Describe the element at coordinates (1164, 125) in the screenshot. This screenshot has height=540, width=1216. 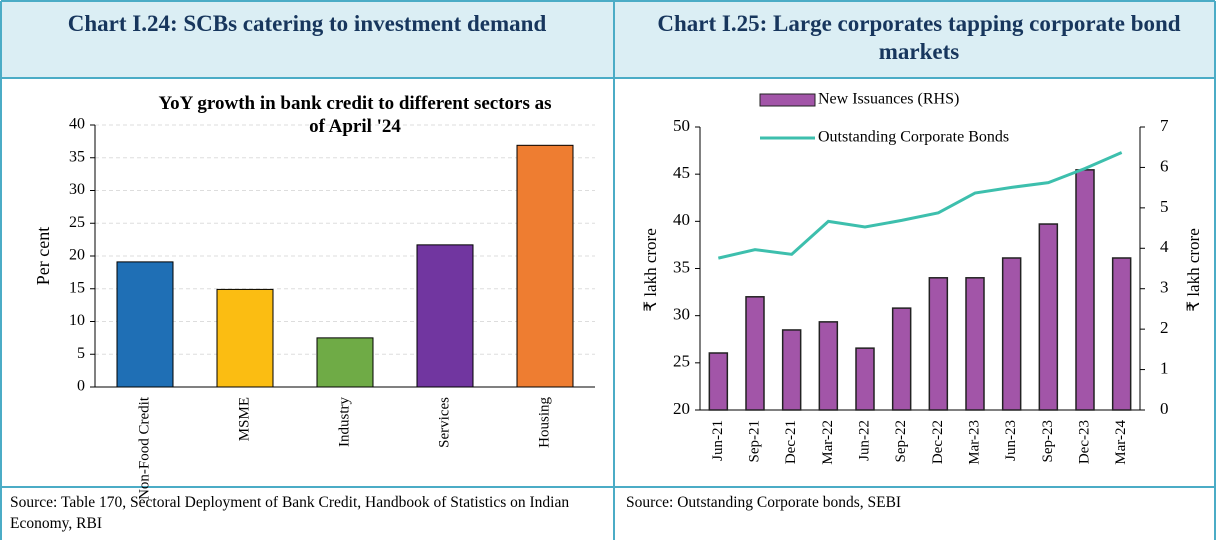
I see `y2-tick-label: 7` at that location.